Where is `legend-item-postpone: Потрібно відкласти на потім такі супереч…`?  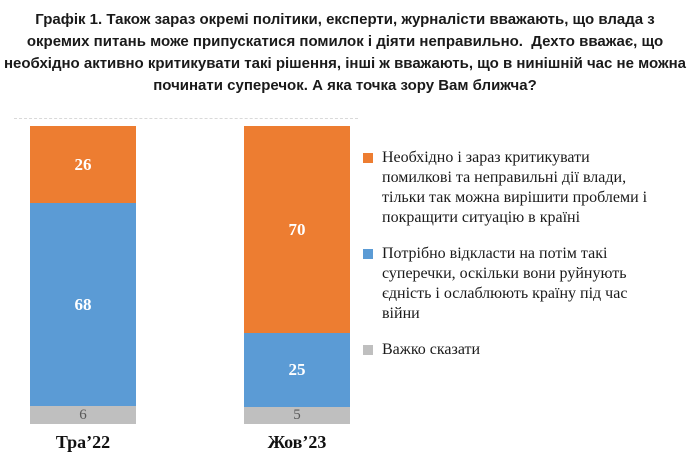 legend-item-postpone: Потрібно відкласти на потім такі супереч… is located at coordinates (519, 284).